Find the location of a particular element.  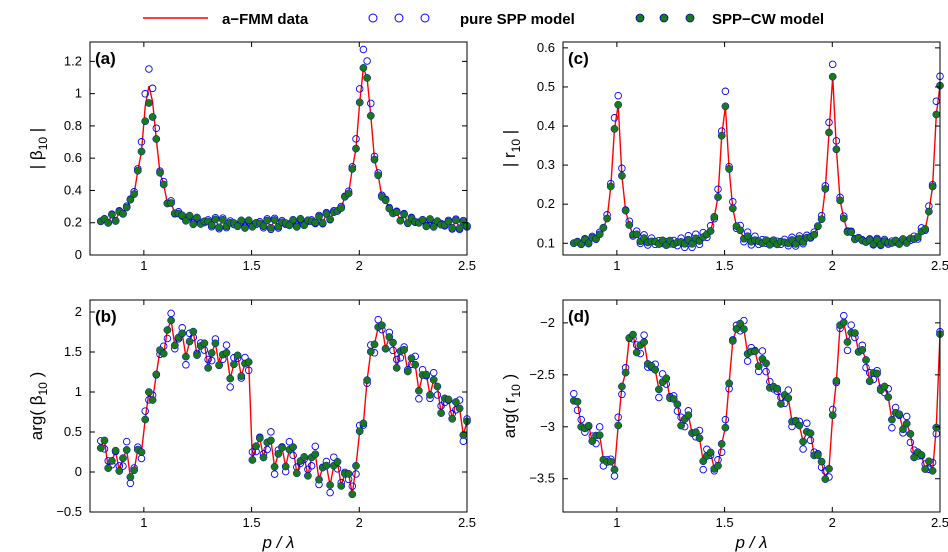

y-tick-label: 0.6 is located at coordinates (546, 47).